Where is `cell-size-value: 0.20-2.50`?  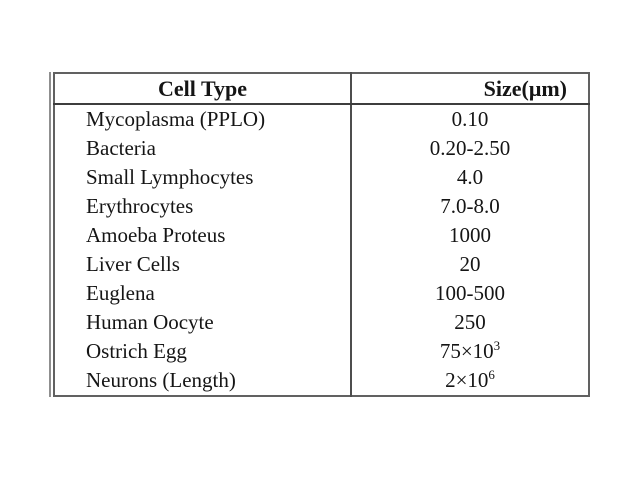
cell-size-value: 0.20-2.50 is located at coordinates (469, 148).